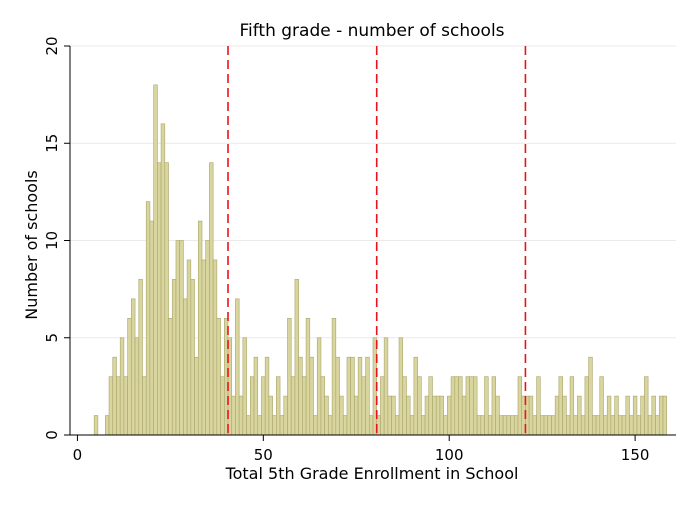  Describe the element at coordinates (52, 45) in the screenshot. I see `y-tick-label-20: 20` at that location.